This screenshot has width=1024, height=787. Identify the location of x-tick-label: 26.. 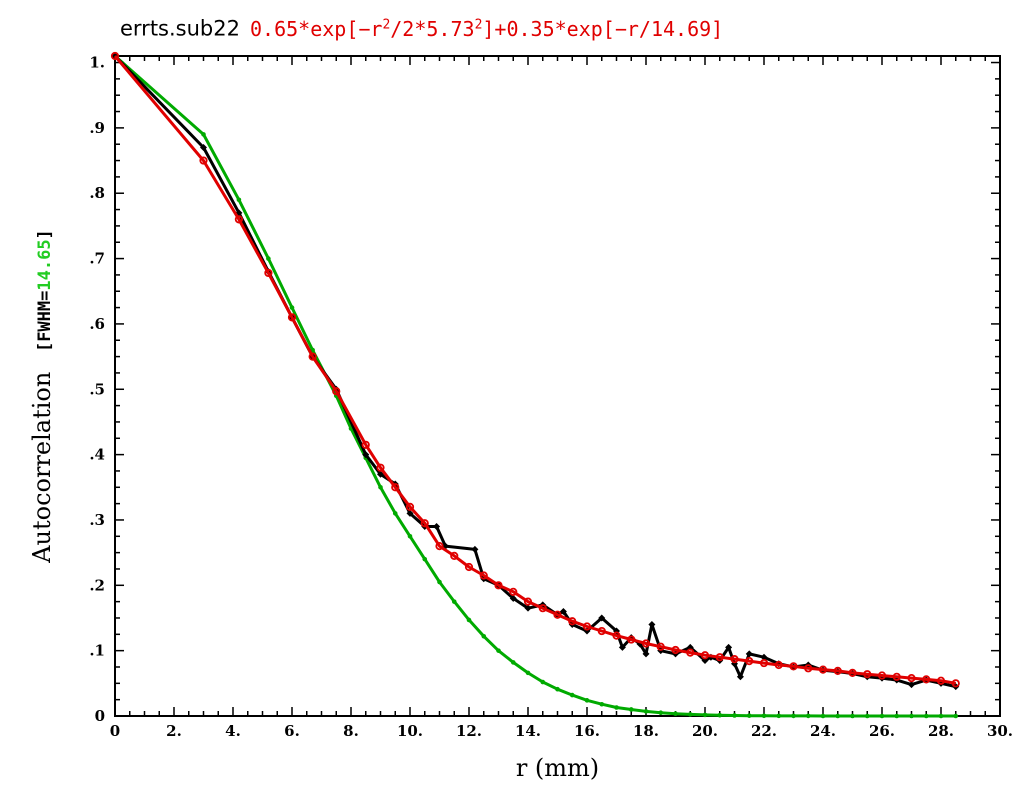
(882, 731).